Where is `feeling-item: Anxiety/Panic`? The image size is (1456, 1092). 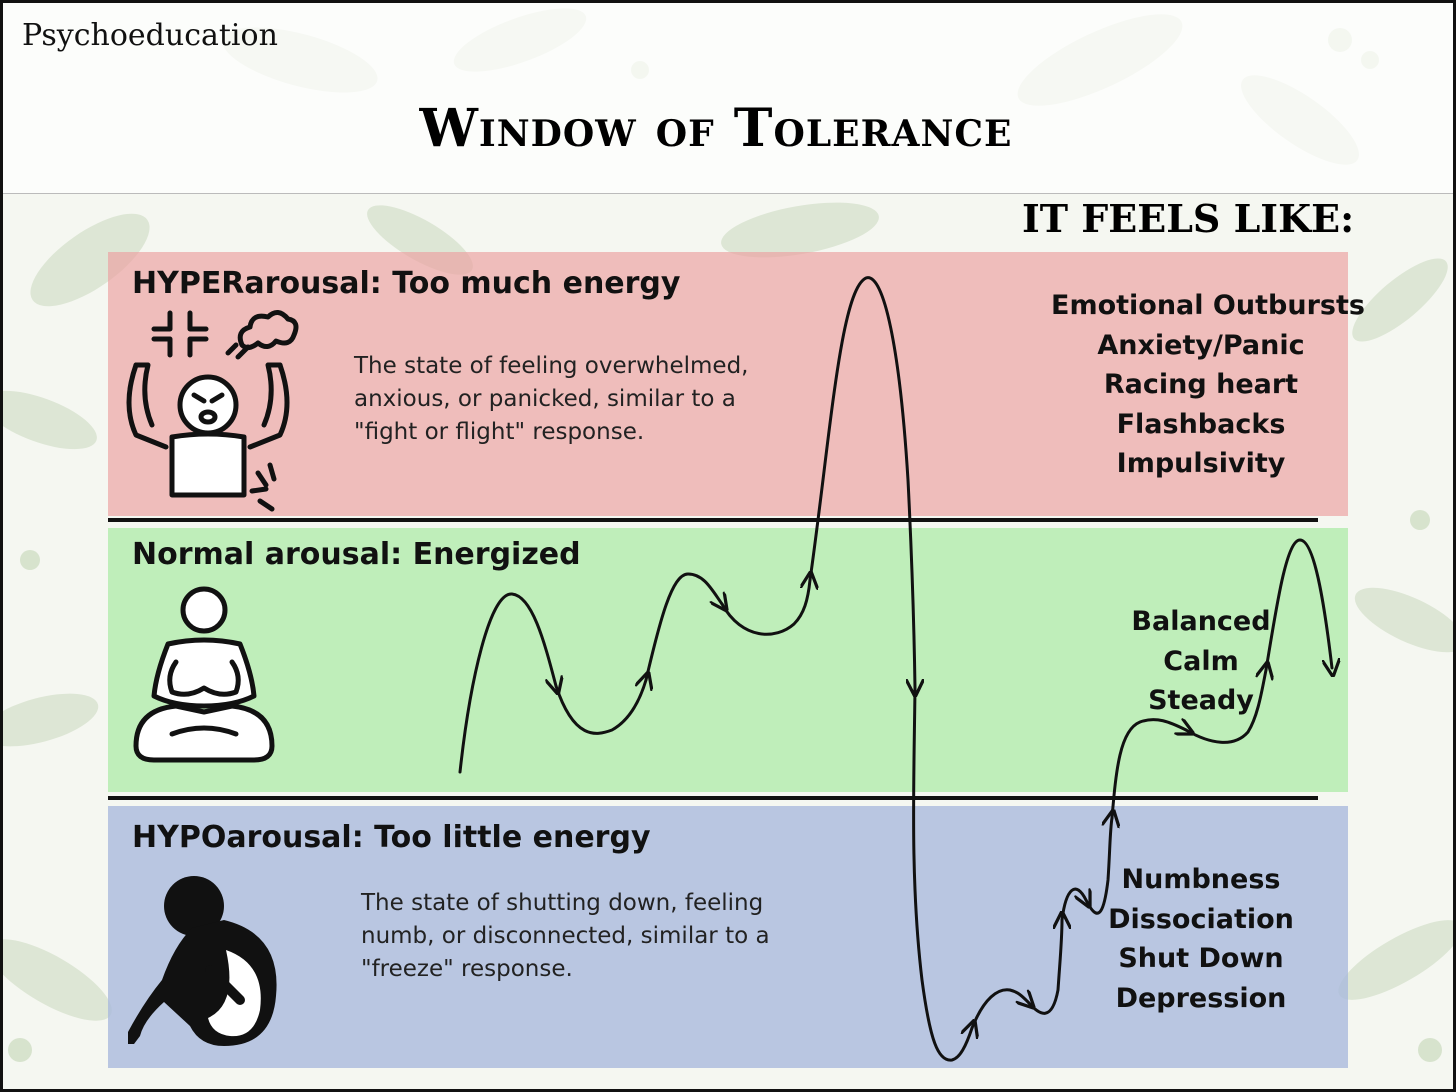 feeling-item: Anxiety/Panic is located at coordinates (1201, 345).